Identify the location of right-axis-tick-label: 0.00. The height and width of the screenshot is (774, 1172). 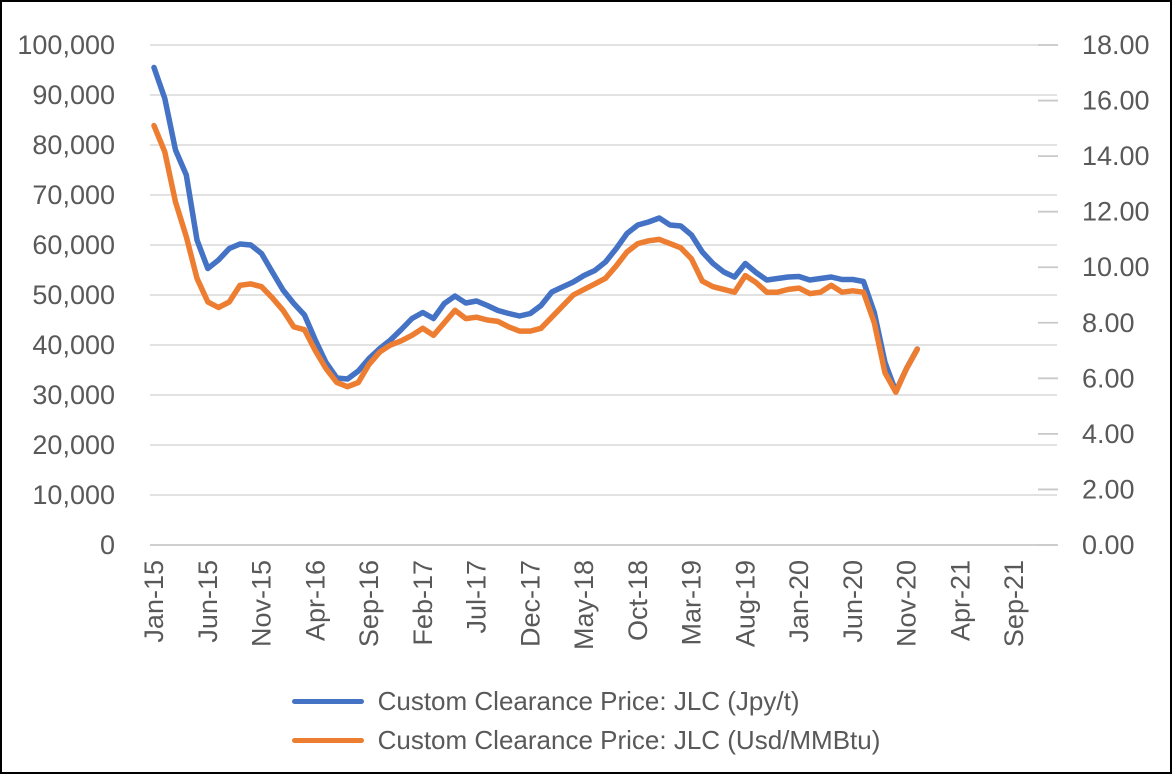
(1108, 545).